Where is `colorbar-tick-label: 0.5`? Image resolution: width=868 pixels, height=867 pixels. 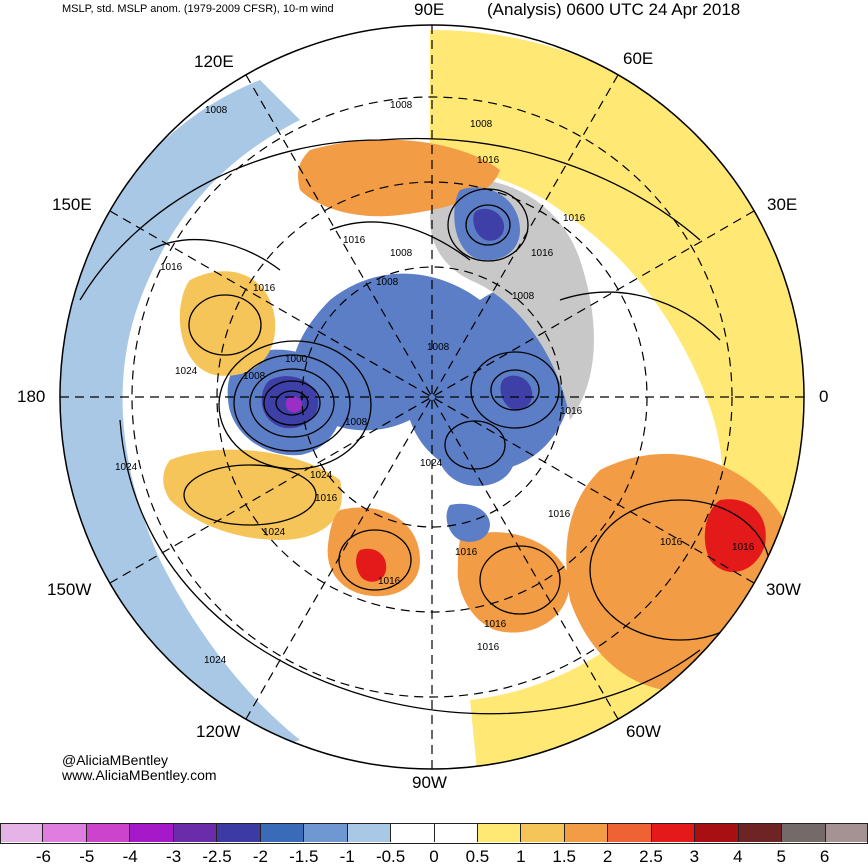
colorbar-tick-label: 0.5 is located at coordinates (477, 856).